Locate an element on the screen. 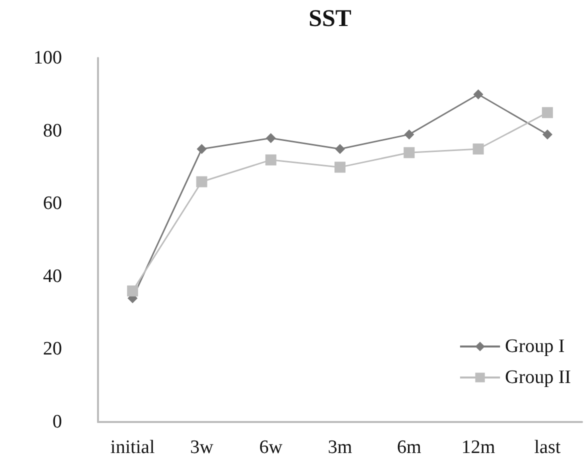 This screenshot has width=588, height=472. chart-title: SST is located at coordinates (330, 19).